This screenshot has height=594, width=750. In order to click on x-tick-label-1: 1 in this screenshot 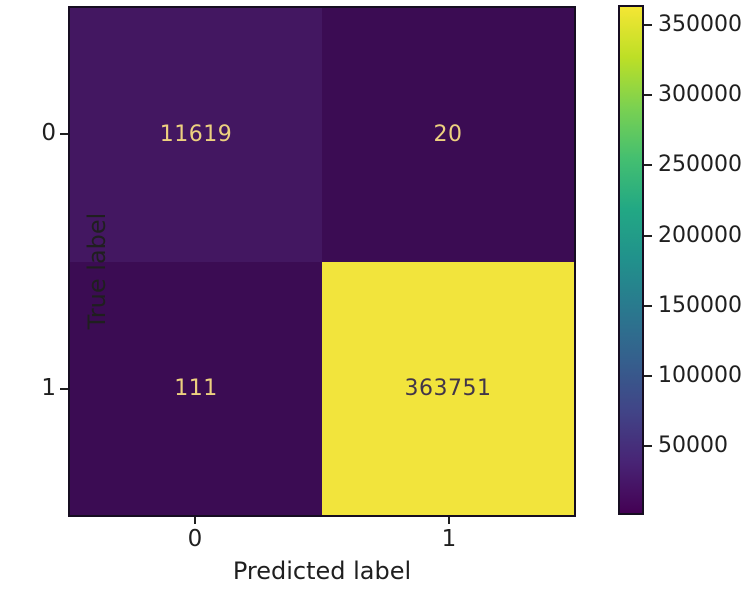, I will do `click(449, 539)`.